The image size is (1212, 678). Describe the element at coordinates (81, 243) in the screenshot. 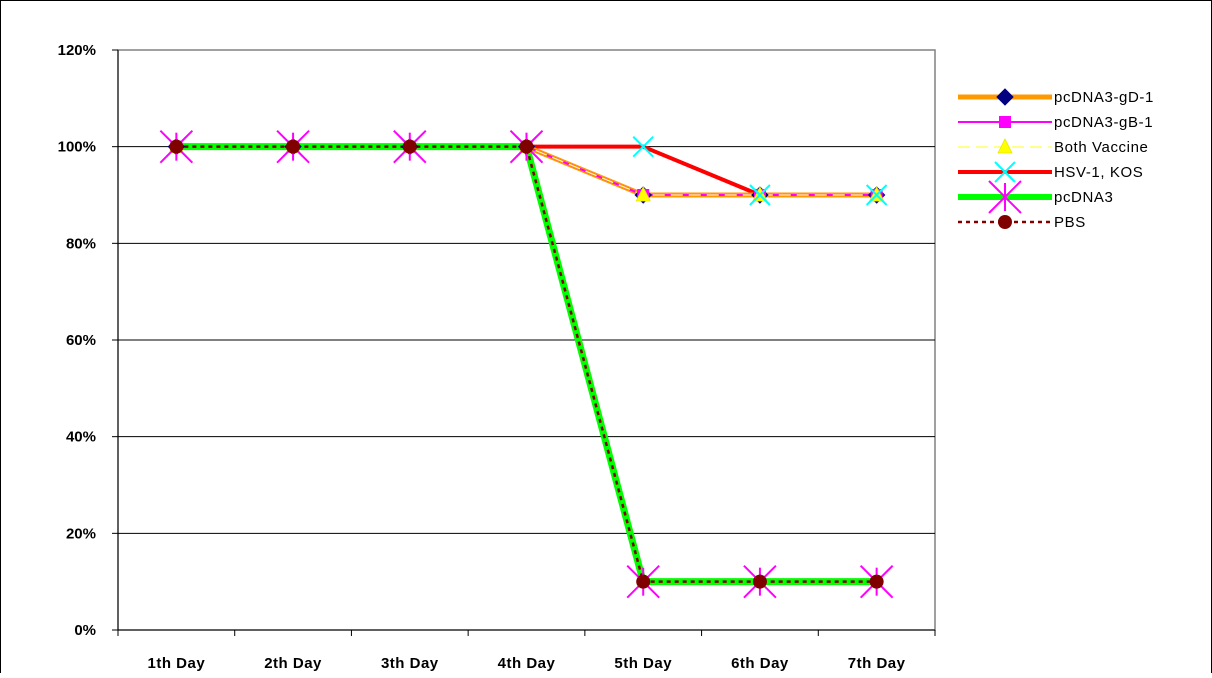

I see `y-tick-label: 80%` at that location.